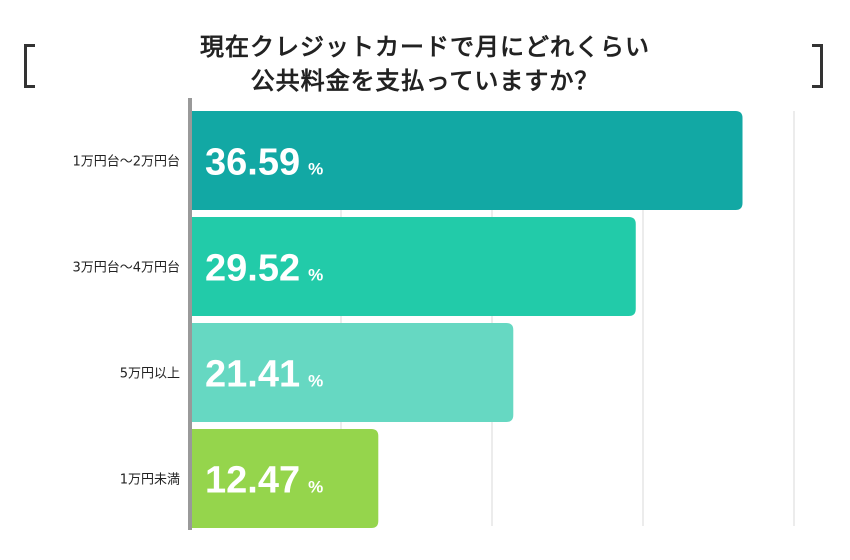  I want to click on data-label: 21.41, so click(252, 375).